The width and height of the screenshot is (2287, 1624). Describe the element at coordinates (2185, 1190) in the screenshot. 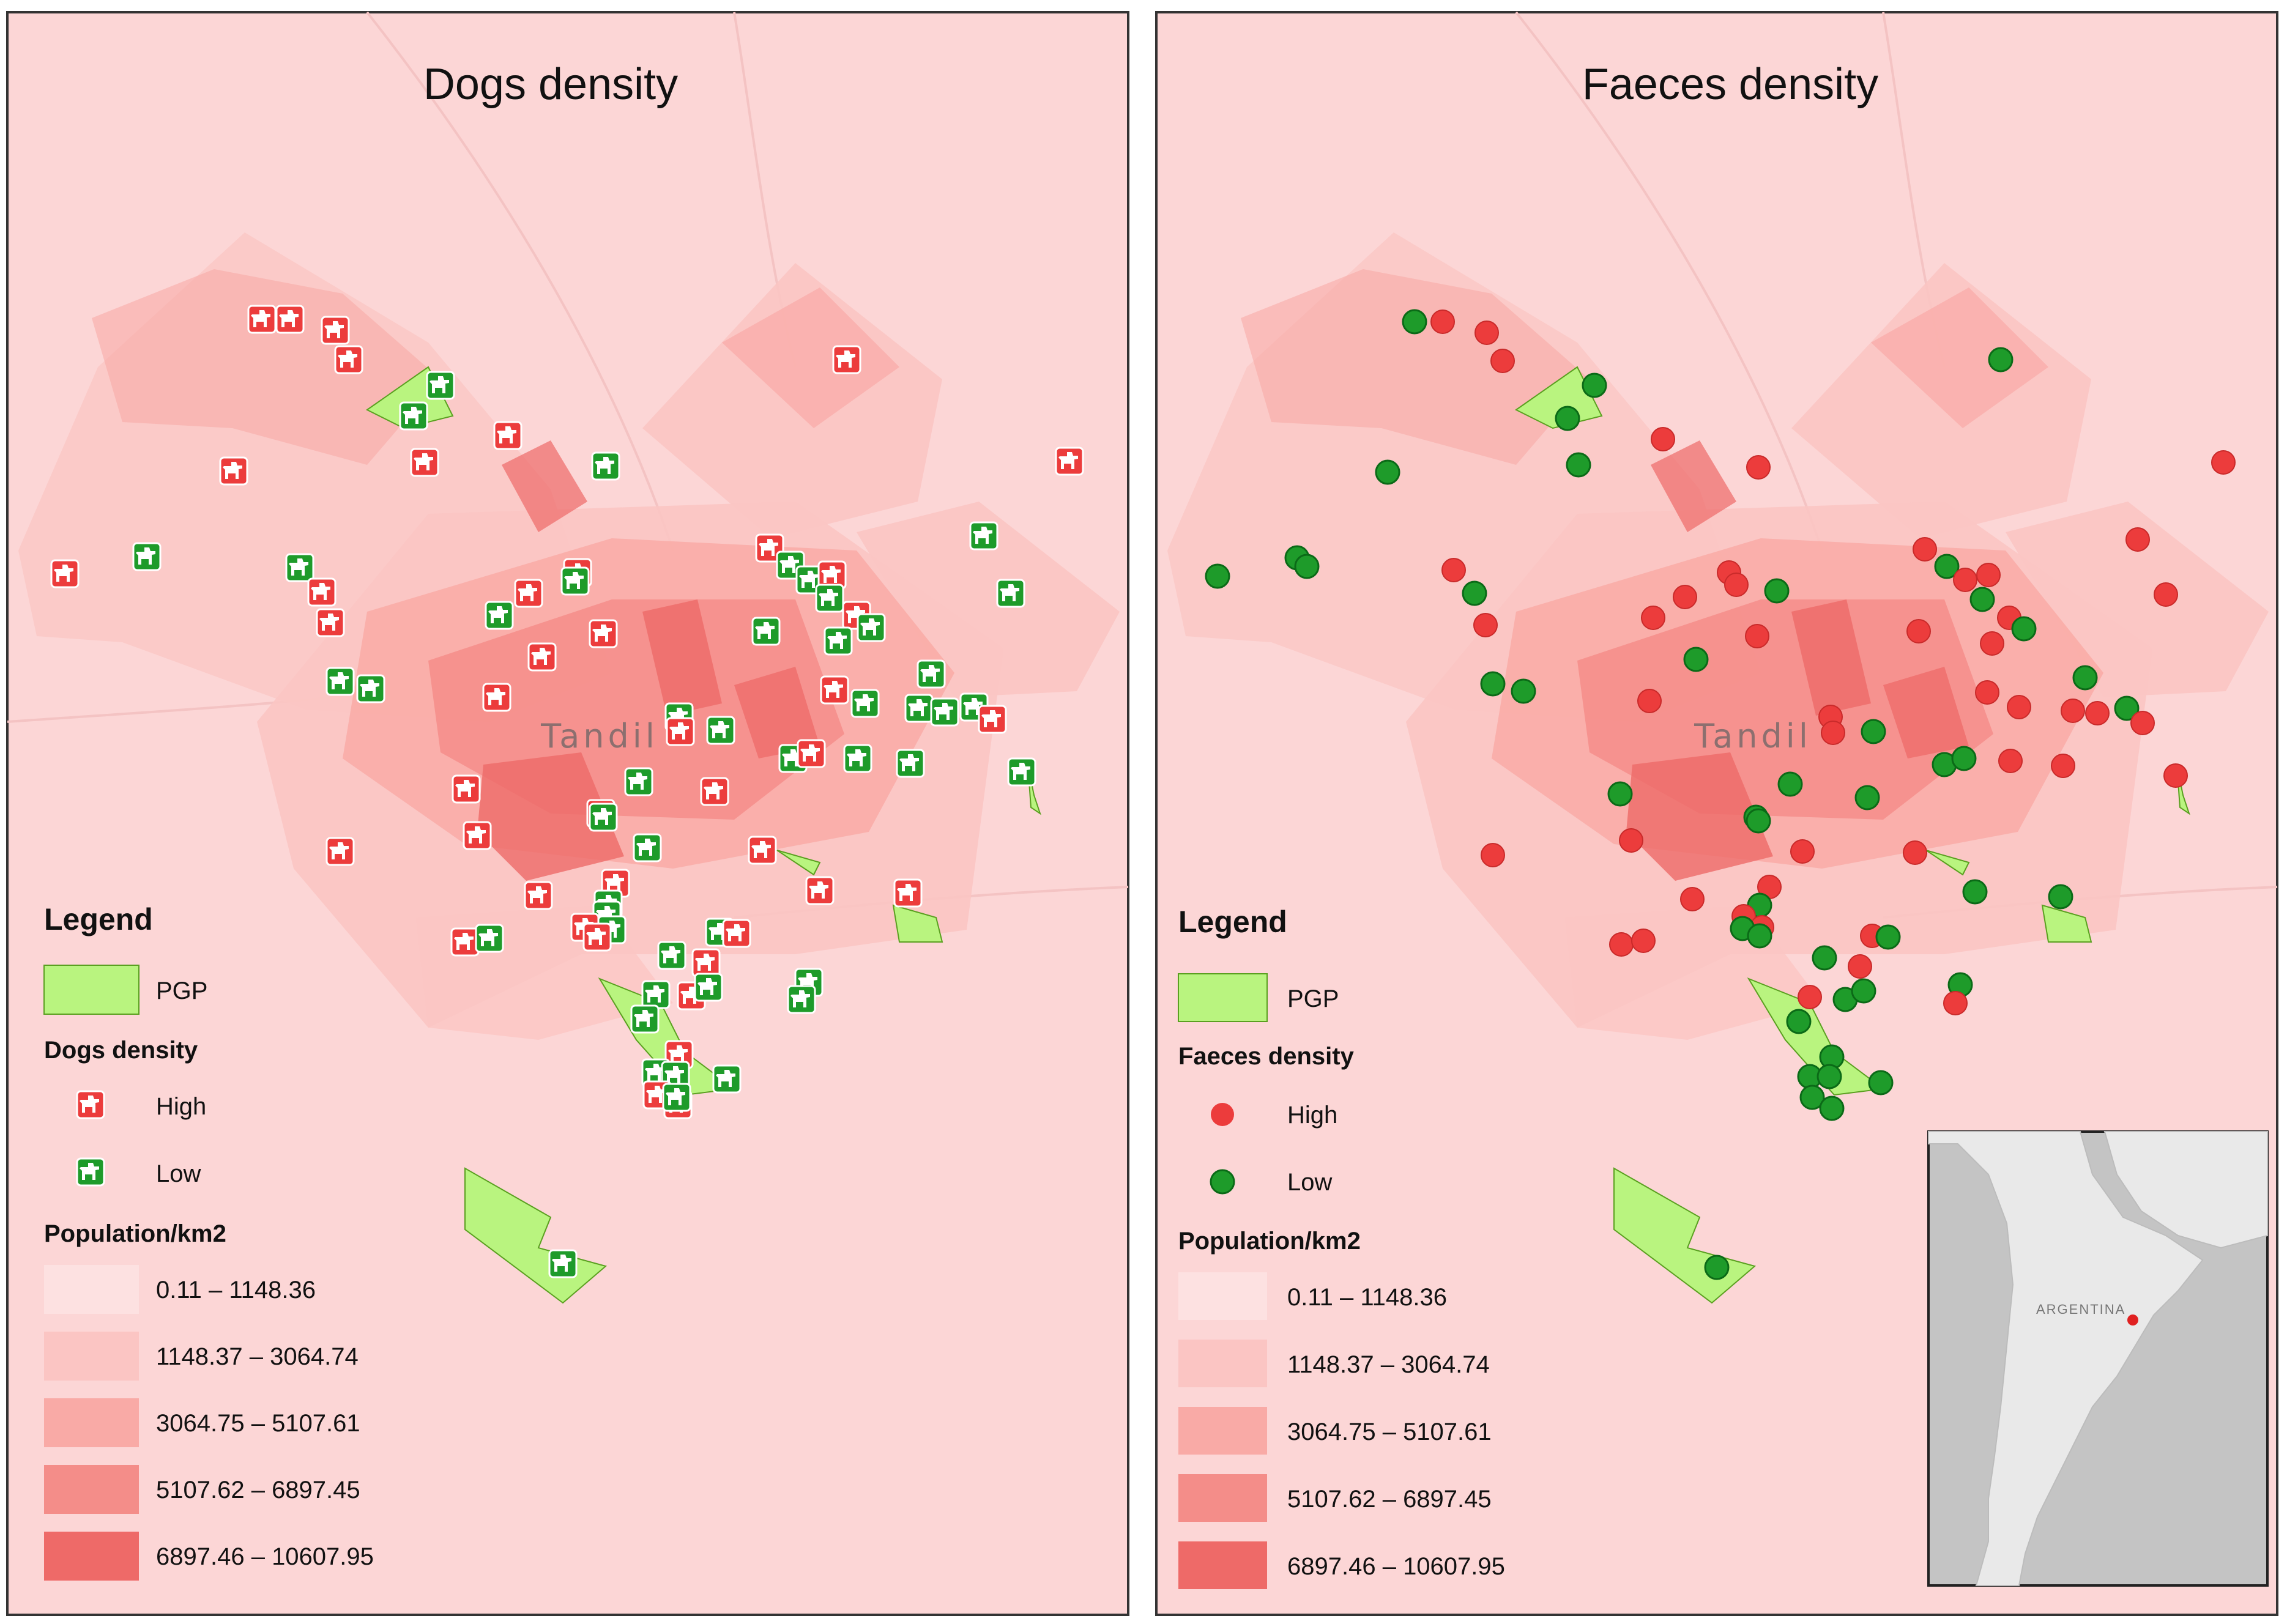

I see `neighbor-landmass` at that location.